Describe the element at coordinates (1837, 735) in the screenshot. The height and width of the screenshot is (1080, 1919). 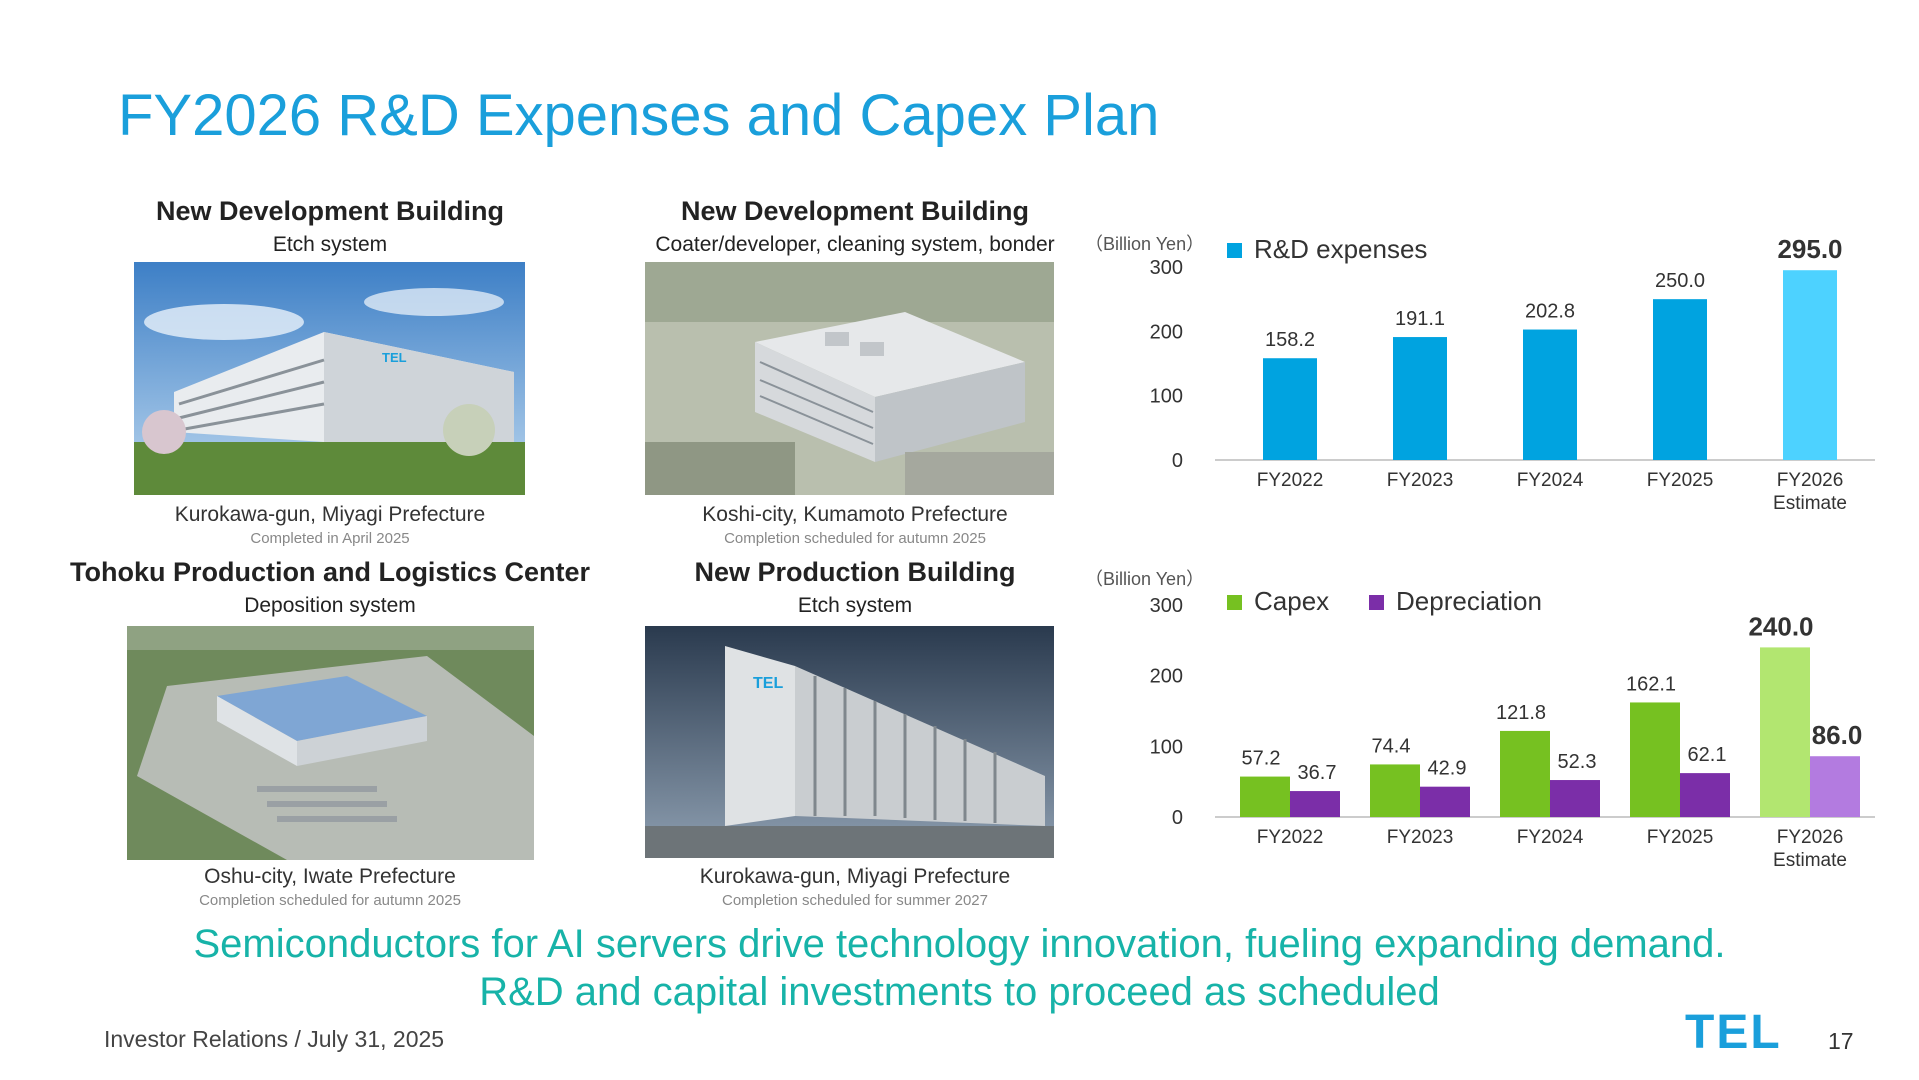
I see `data-label: 86.0` at that location.